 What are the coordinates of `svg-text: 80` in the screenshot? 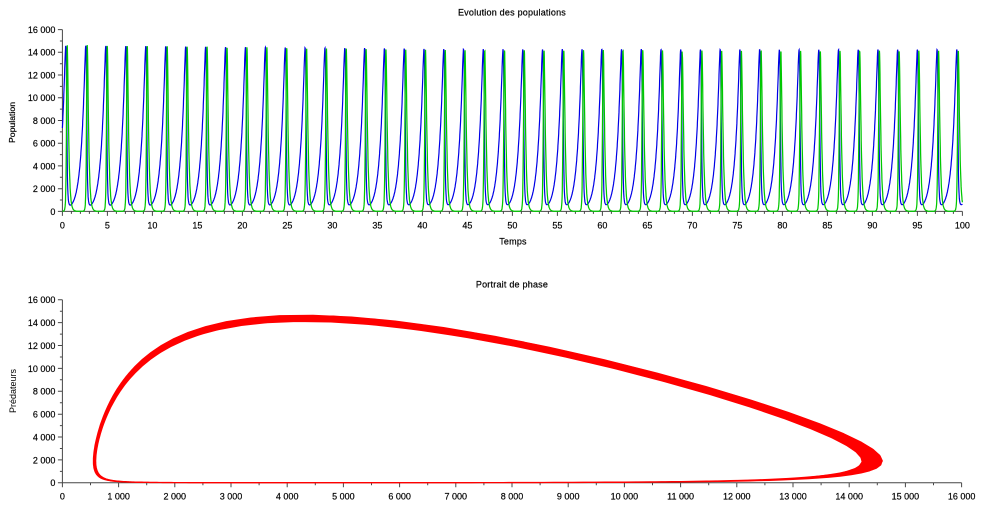 It's located at (782, 225).